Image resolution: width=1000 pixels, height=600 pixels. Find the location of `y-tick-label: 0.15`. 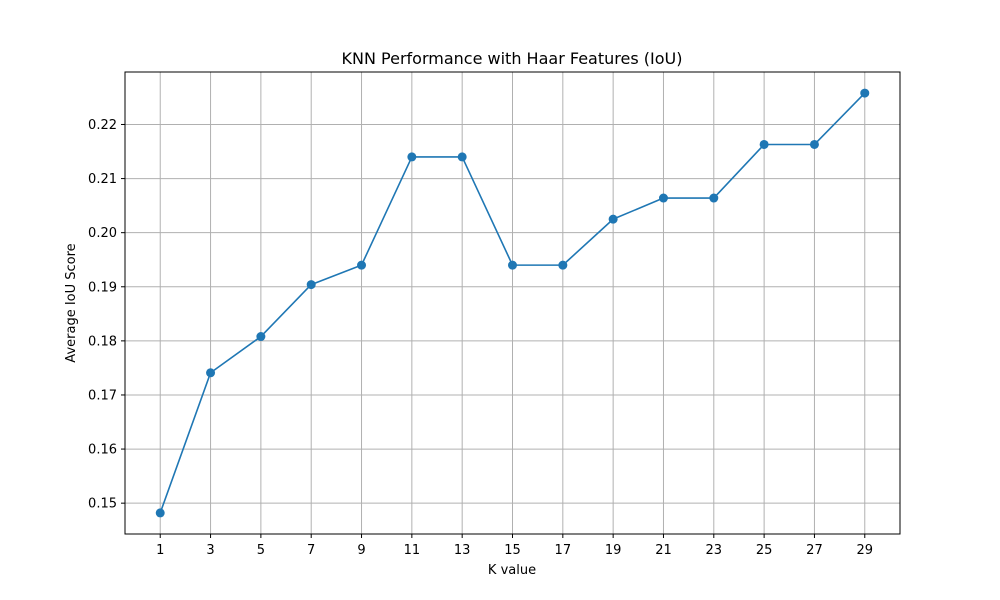

y-tick-label: 0.15 is located at coordinates (102, 504).